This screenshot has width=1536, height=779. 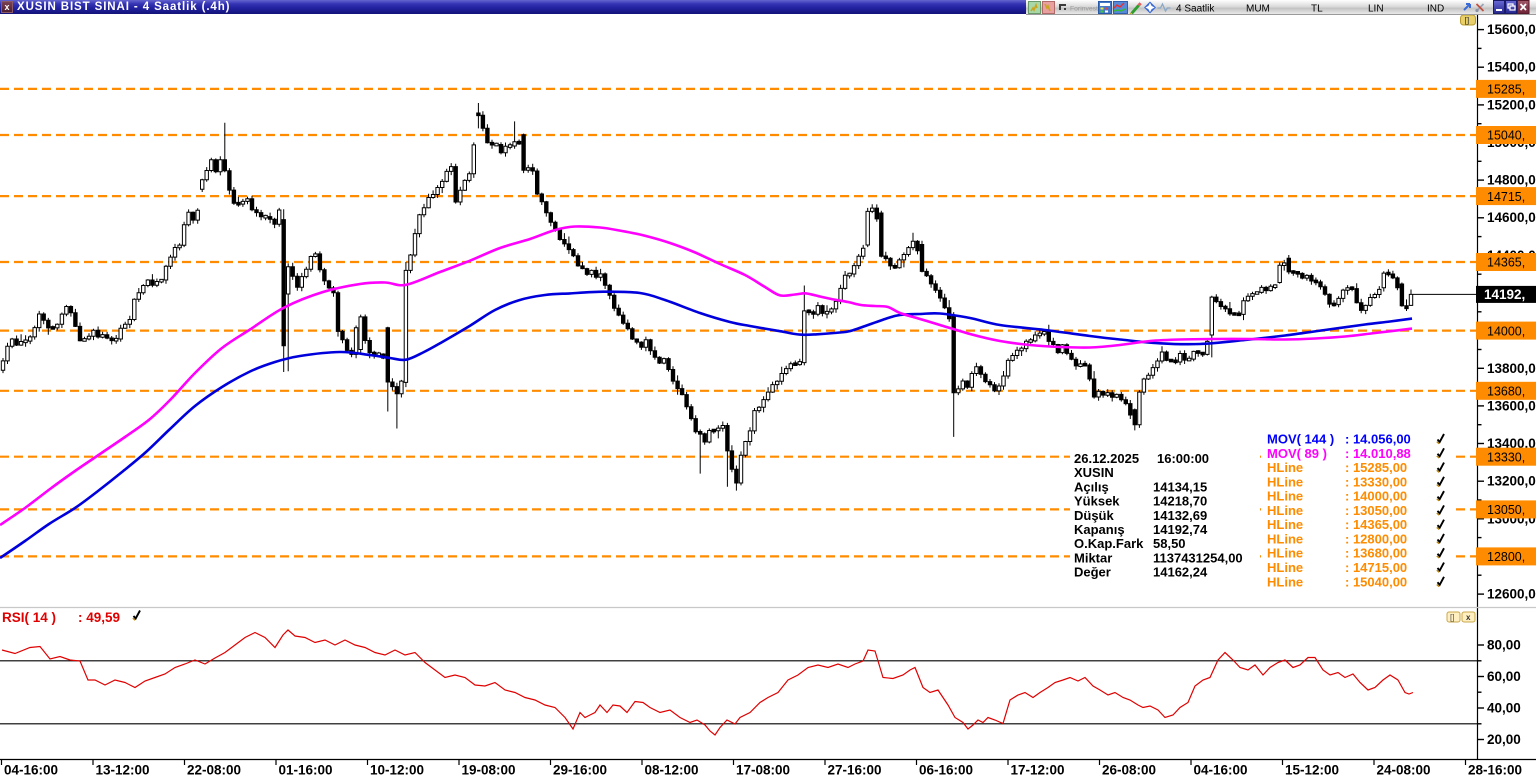 What do you see at coordinates (1376, 524) in the screenshot?
I see `svg-text:: 14365,00: : 14365,00` at bounding box center [1376, 524].